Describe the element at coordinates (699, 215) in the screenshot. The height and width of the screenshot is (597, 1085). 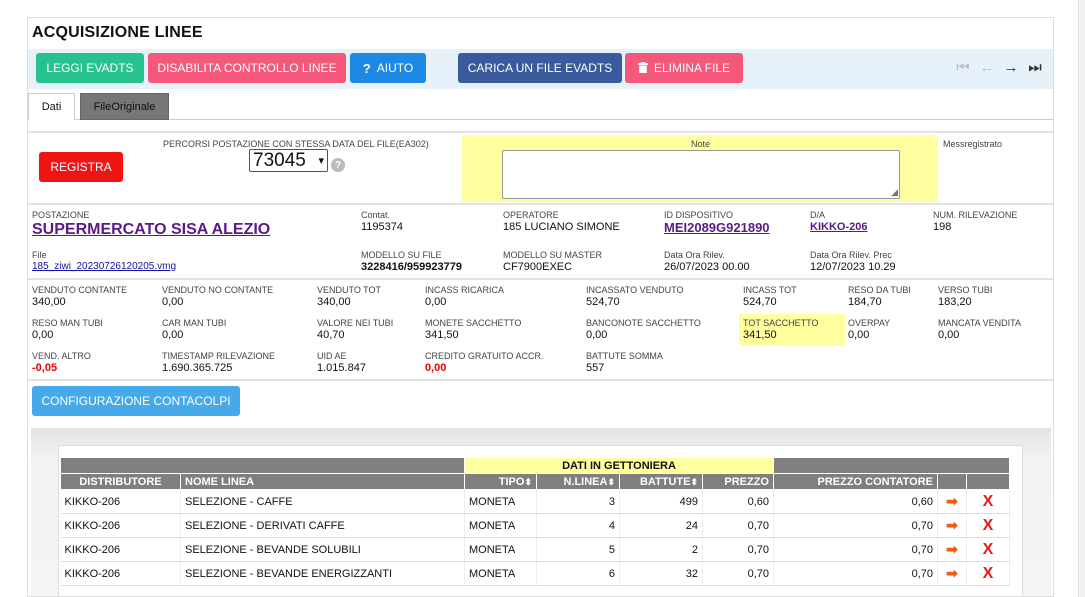
I see `id-dispositivo-label: ID DISPOSITIVO` at that location.